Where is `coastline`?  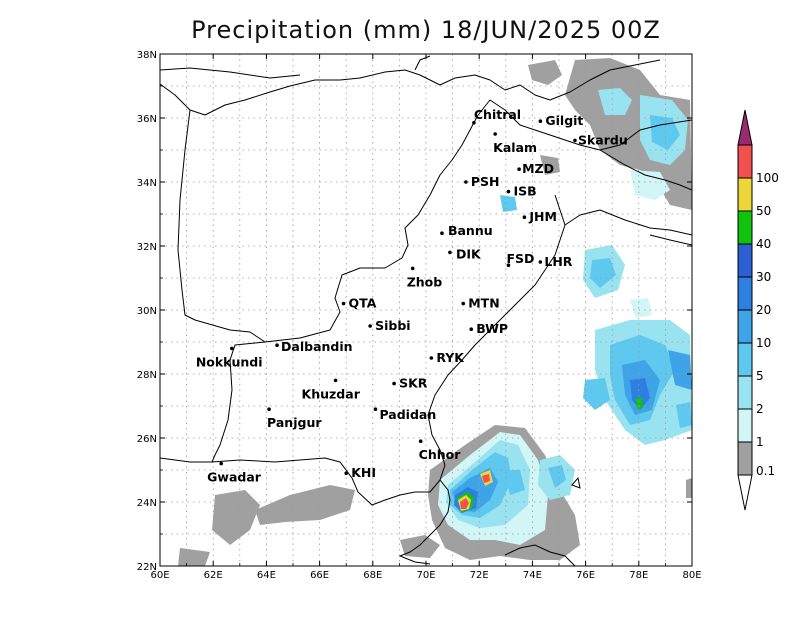
coastline is located at coordinates (370, 511).